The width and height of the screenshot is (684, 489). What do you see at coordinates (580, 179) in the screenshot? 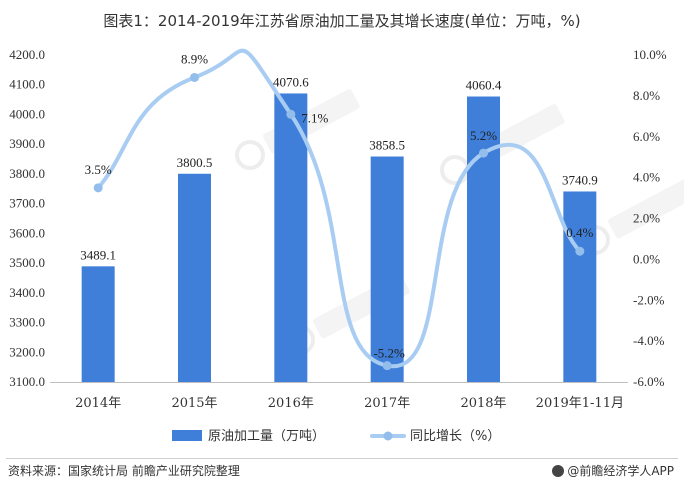
I see `bar-value-label: 3740.9` at bounding box center [580, 179].